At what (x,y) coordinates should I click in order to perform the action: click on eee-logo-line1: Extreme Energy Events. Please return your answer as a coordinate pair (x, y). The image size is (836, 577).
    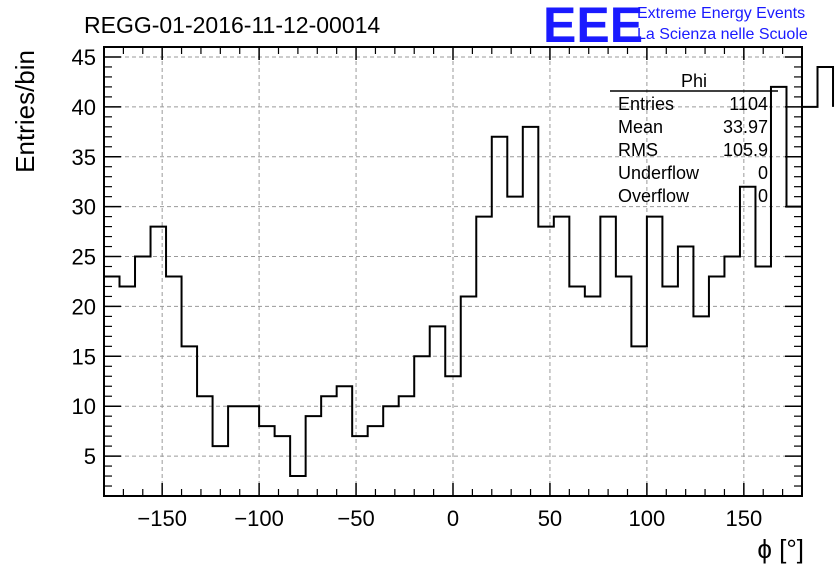
    Looking at the image, I should click on (721, 13).